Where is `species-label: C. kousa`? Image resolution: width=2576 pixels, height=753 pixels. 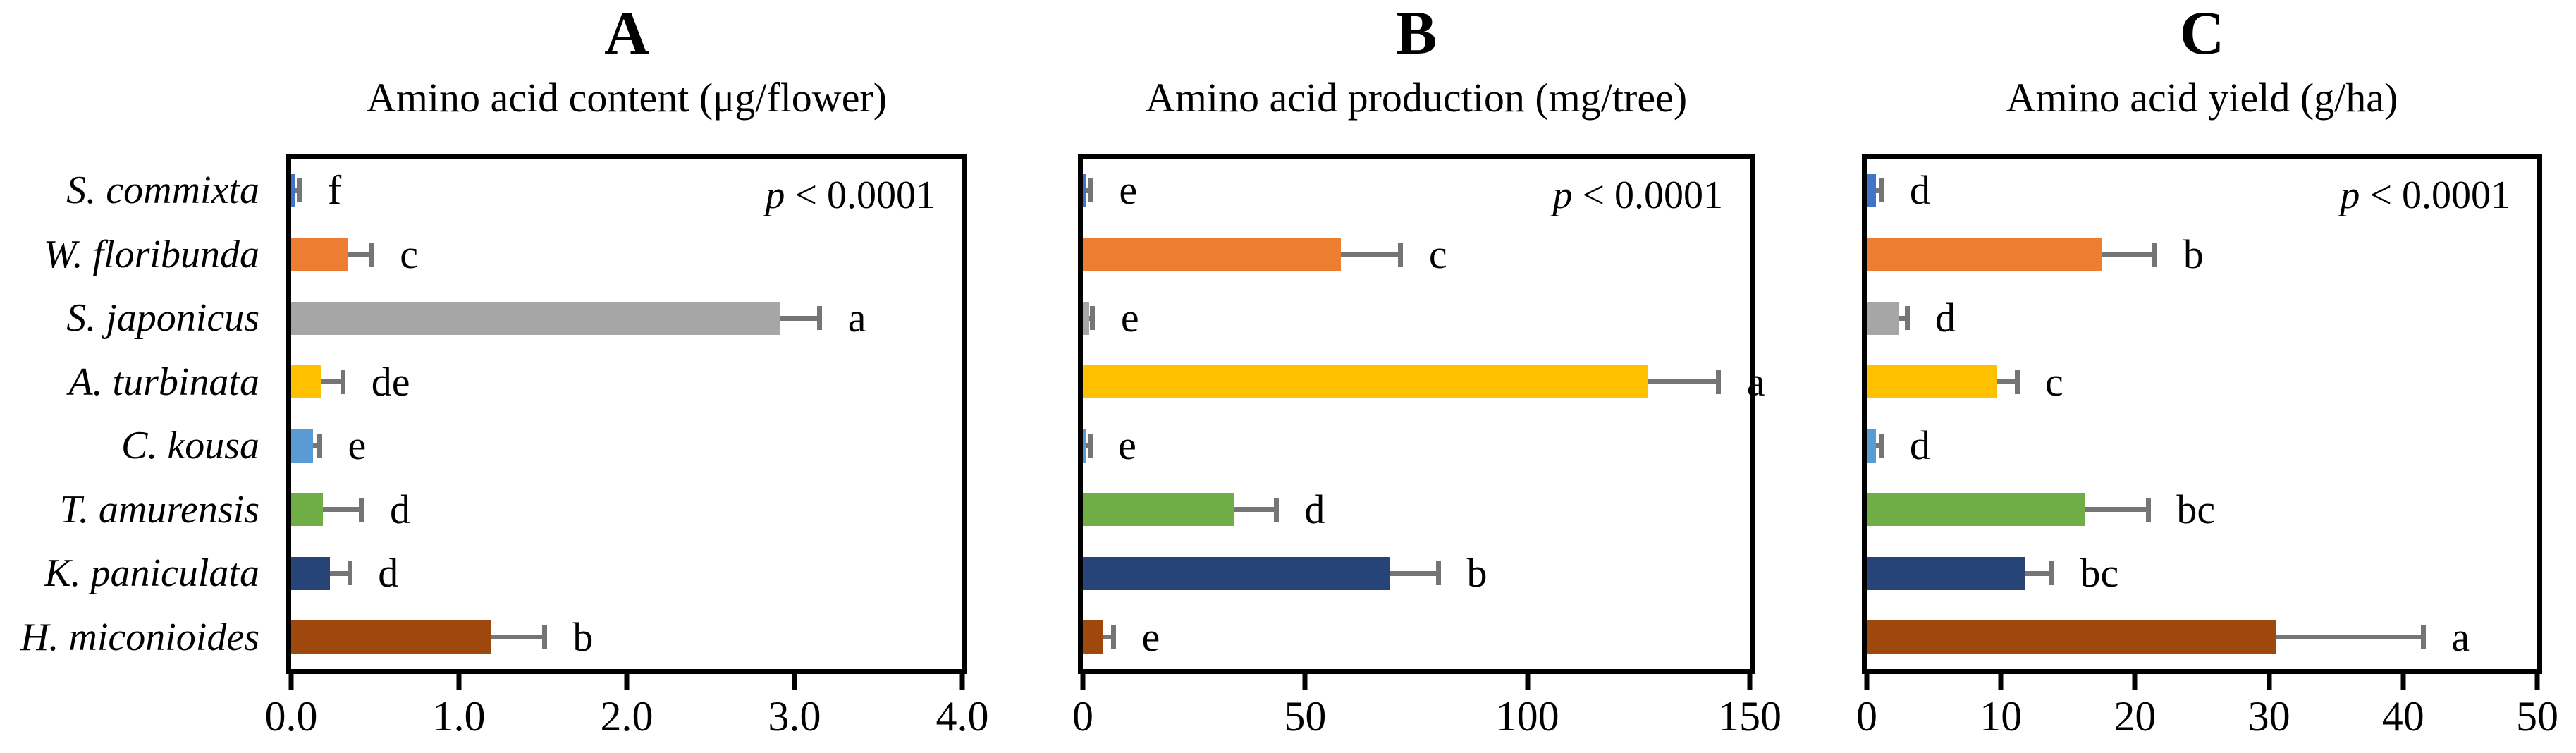
species-label: C. kousa is located at coordinates (190, 446).